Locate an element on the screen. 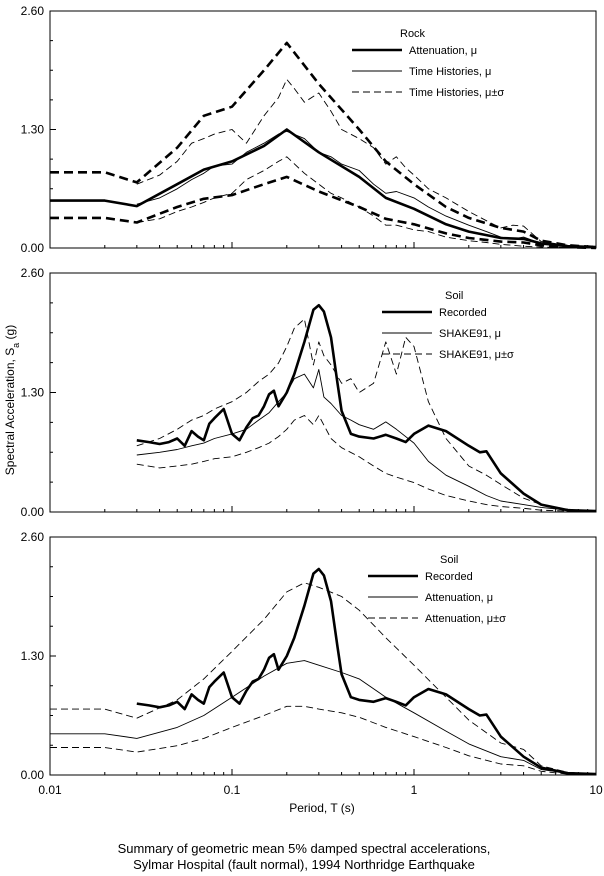 This screenshot has width=604, height=876. x-tick-label: 10 is located at coordinates (596, 790).